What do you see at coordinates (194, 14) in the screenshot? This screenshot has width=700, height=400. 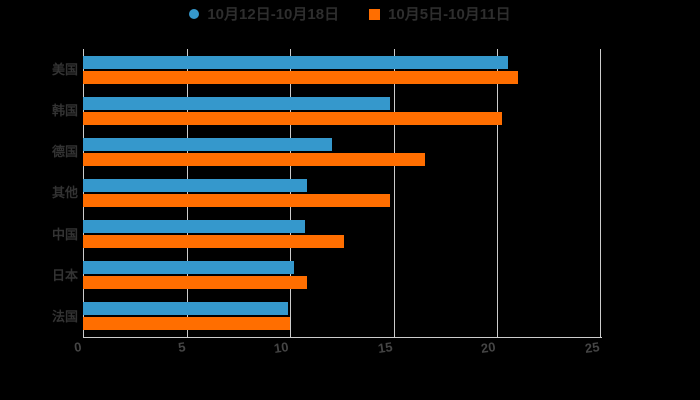 I see `legend-circle-icon` at bounding box center [194, 14].